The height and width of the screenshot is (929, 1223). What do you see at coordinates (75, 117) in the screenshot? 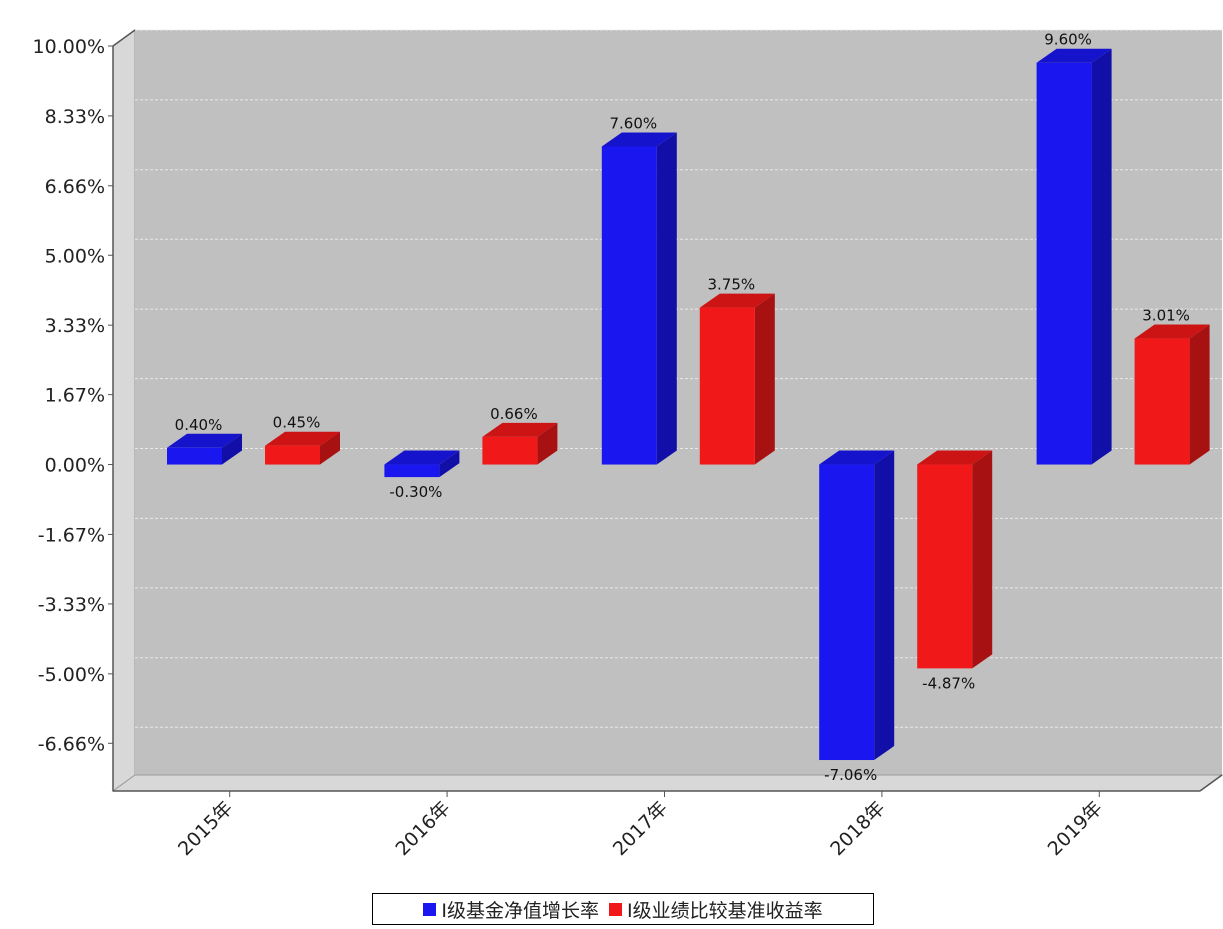
I see `y-tick-label: 8.33%` at bounding box center [75, 117].